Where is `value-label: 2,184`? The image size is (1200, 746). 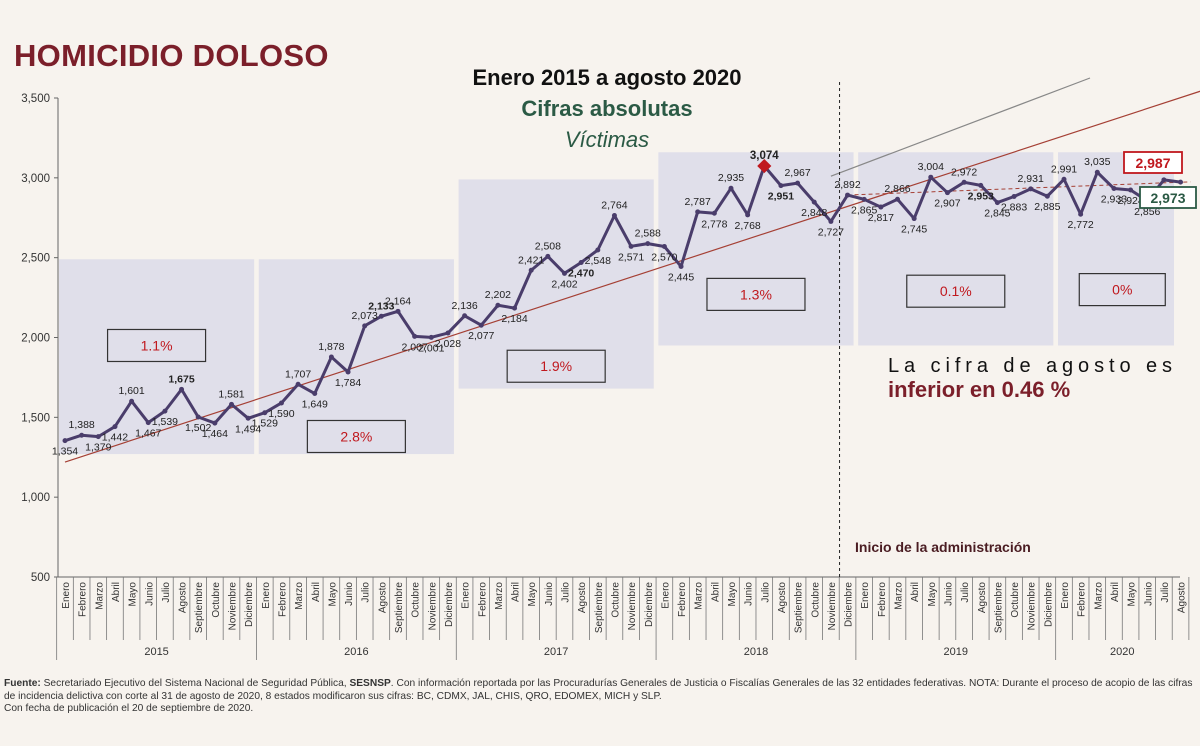
value-label: 2,184 is located at coordinates (514, 319).